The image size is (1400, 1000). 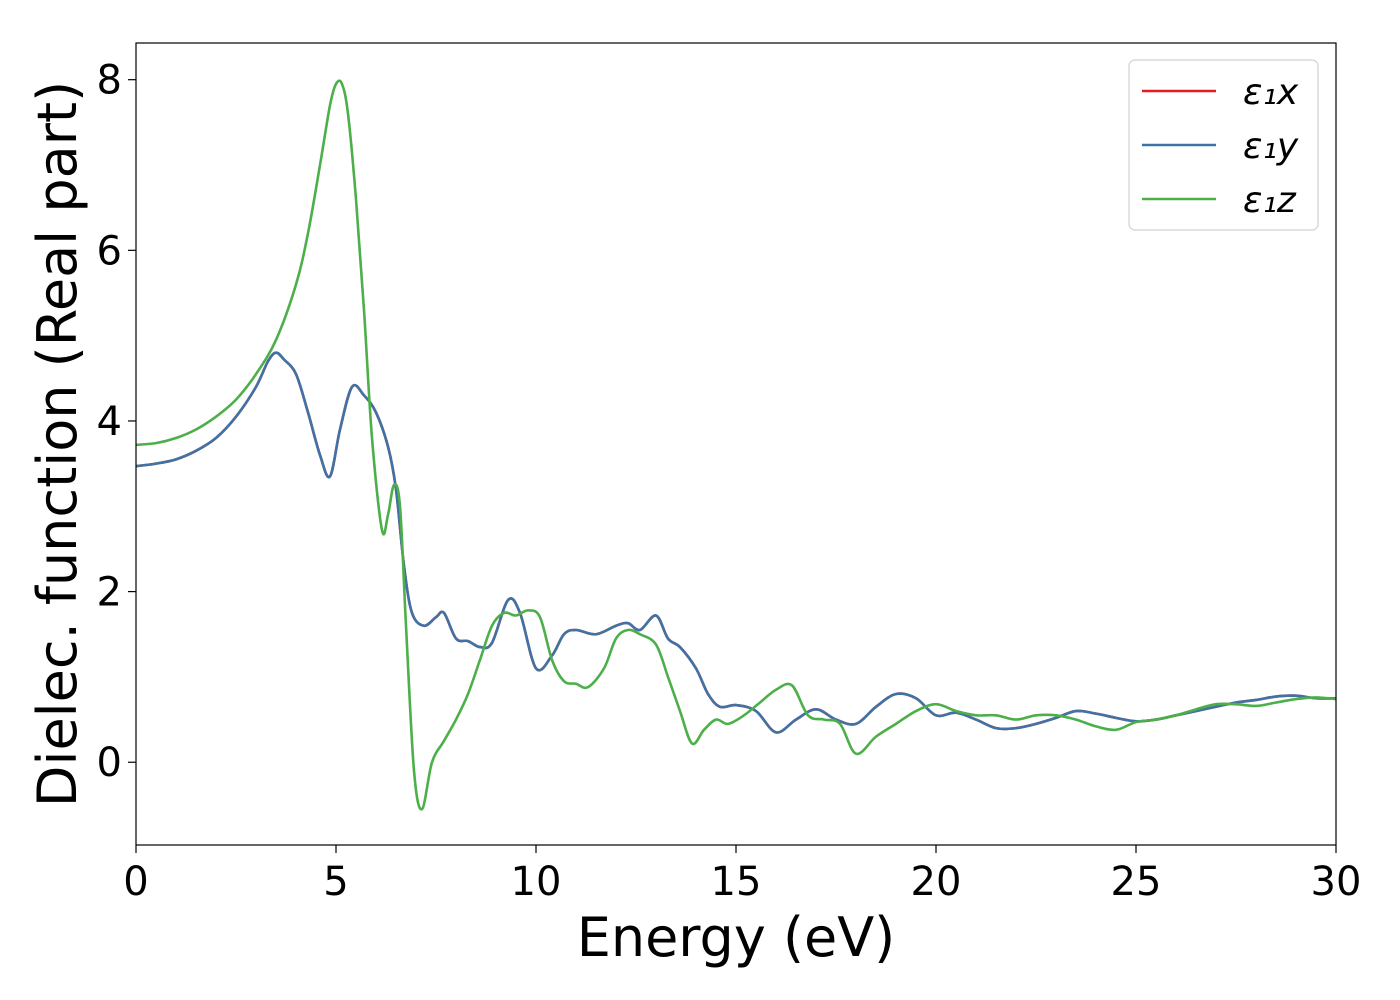 I want to click on legend-label: ε₁y, so click(x=1271, y=146).